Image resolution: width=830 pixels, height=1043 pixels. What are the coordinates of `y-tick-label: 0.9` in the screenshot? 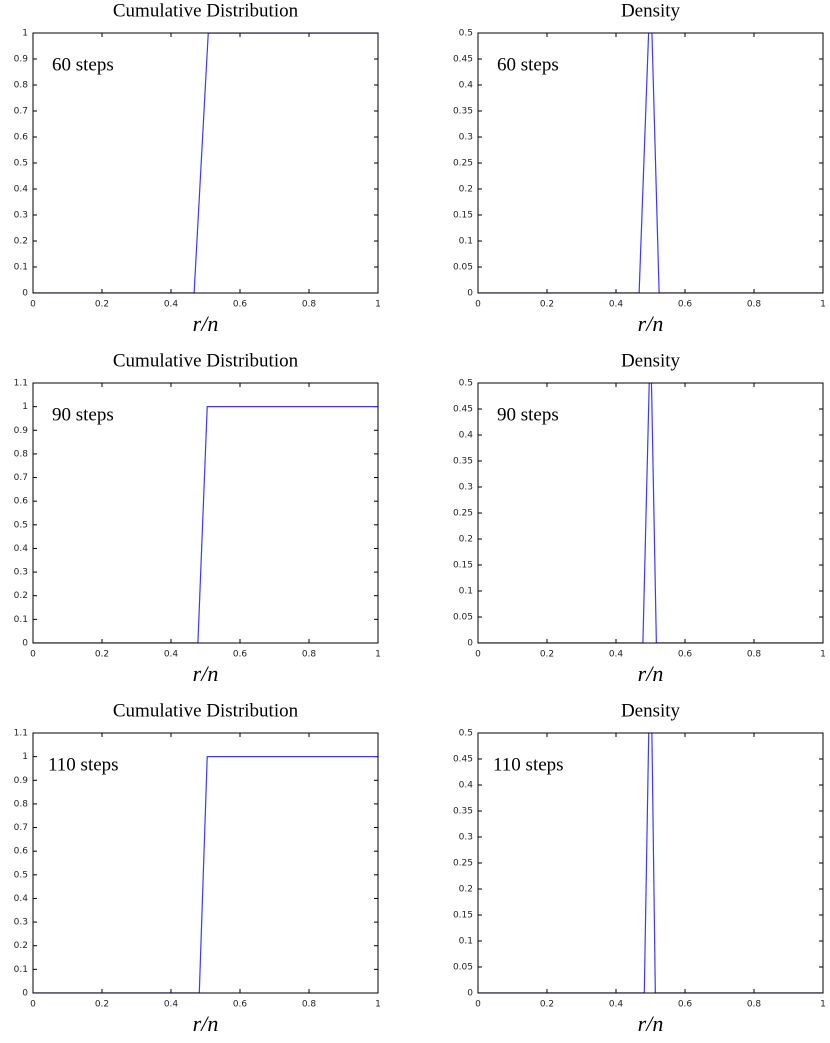 It's located at (21, 431).